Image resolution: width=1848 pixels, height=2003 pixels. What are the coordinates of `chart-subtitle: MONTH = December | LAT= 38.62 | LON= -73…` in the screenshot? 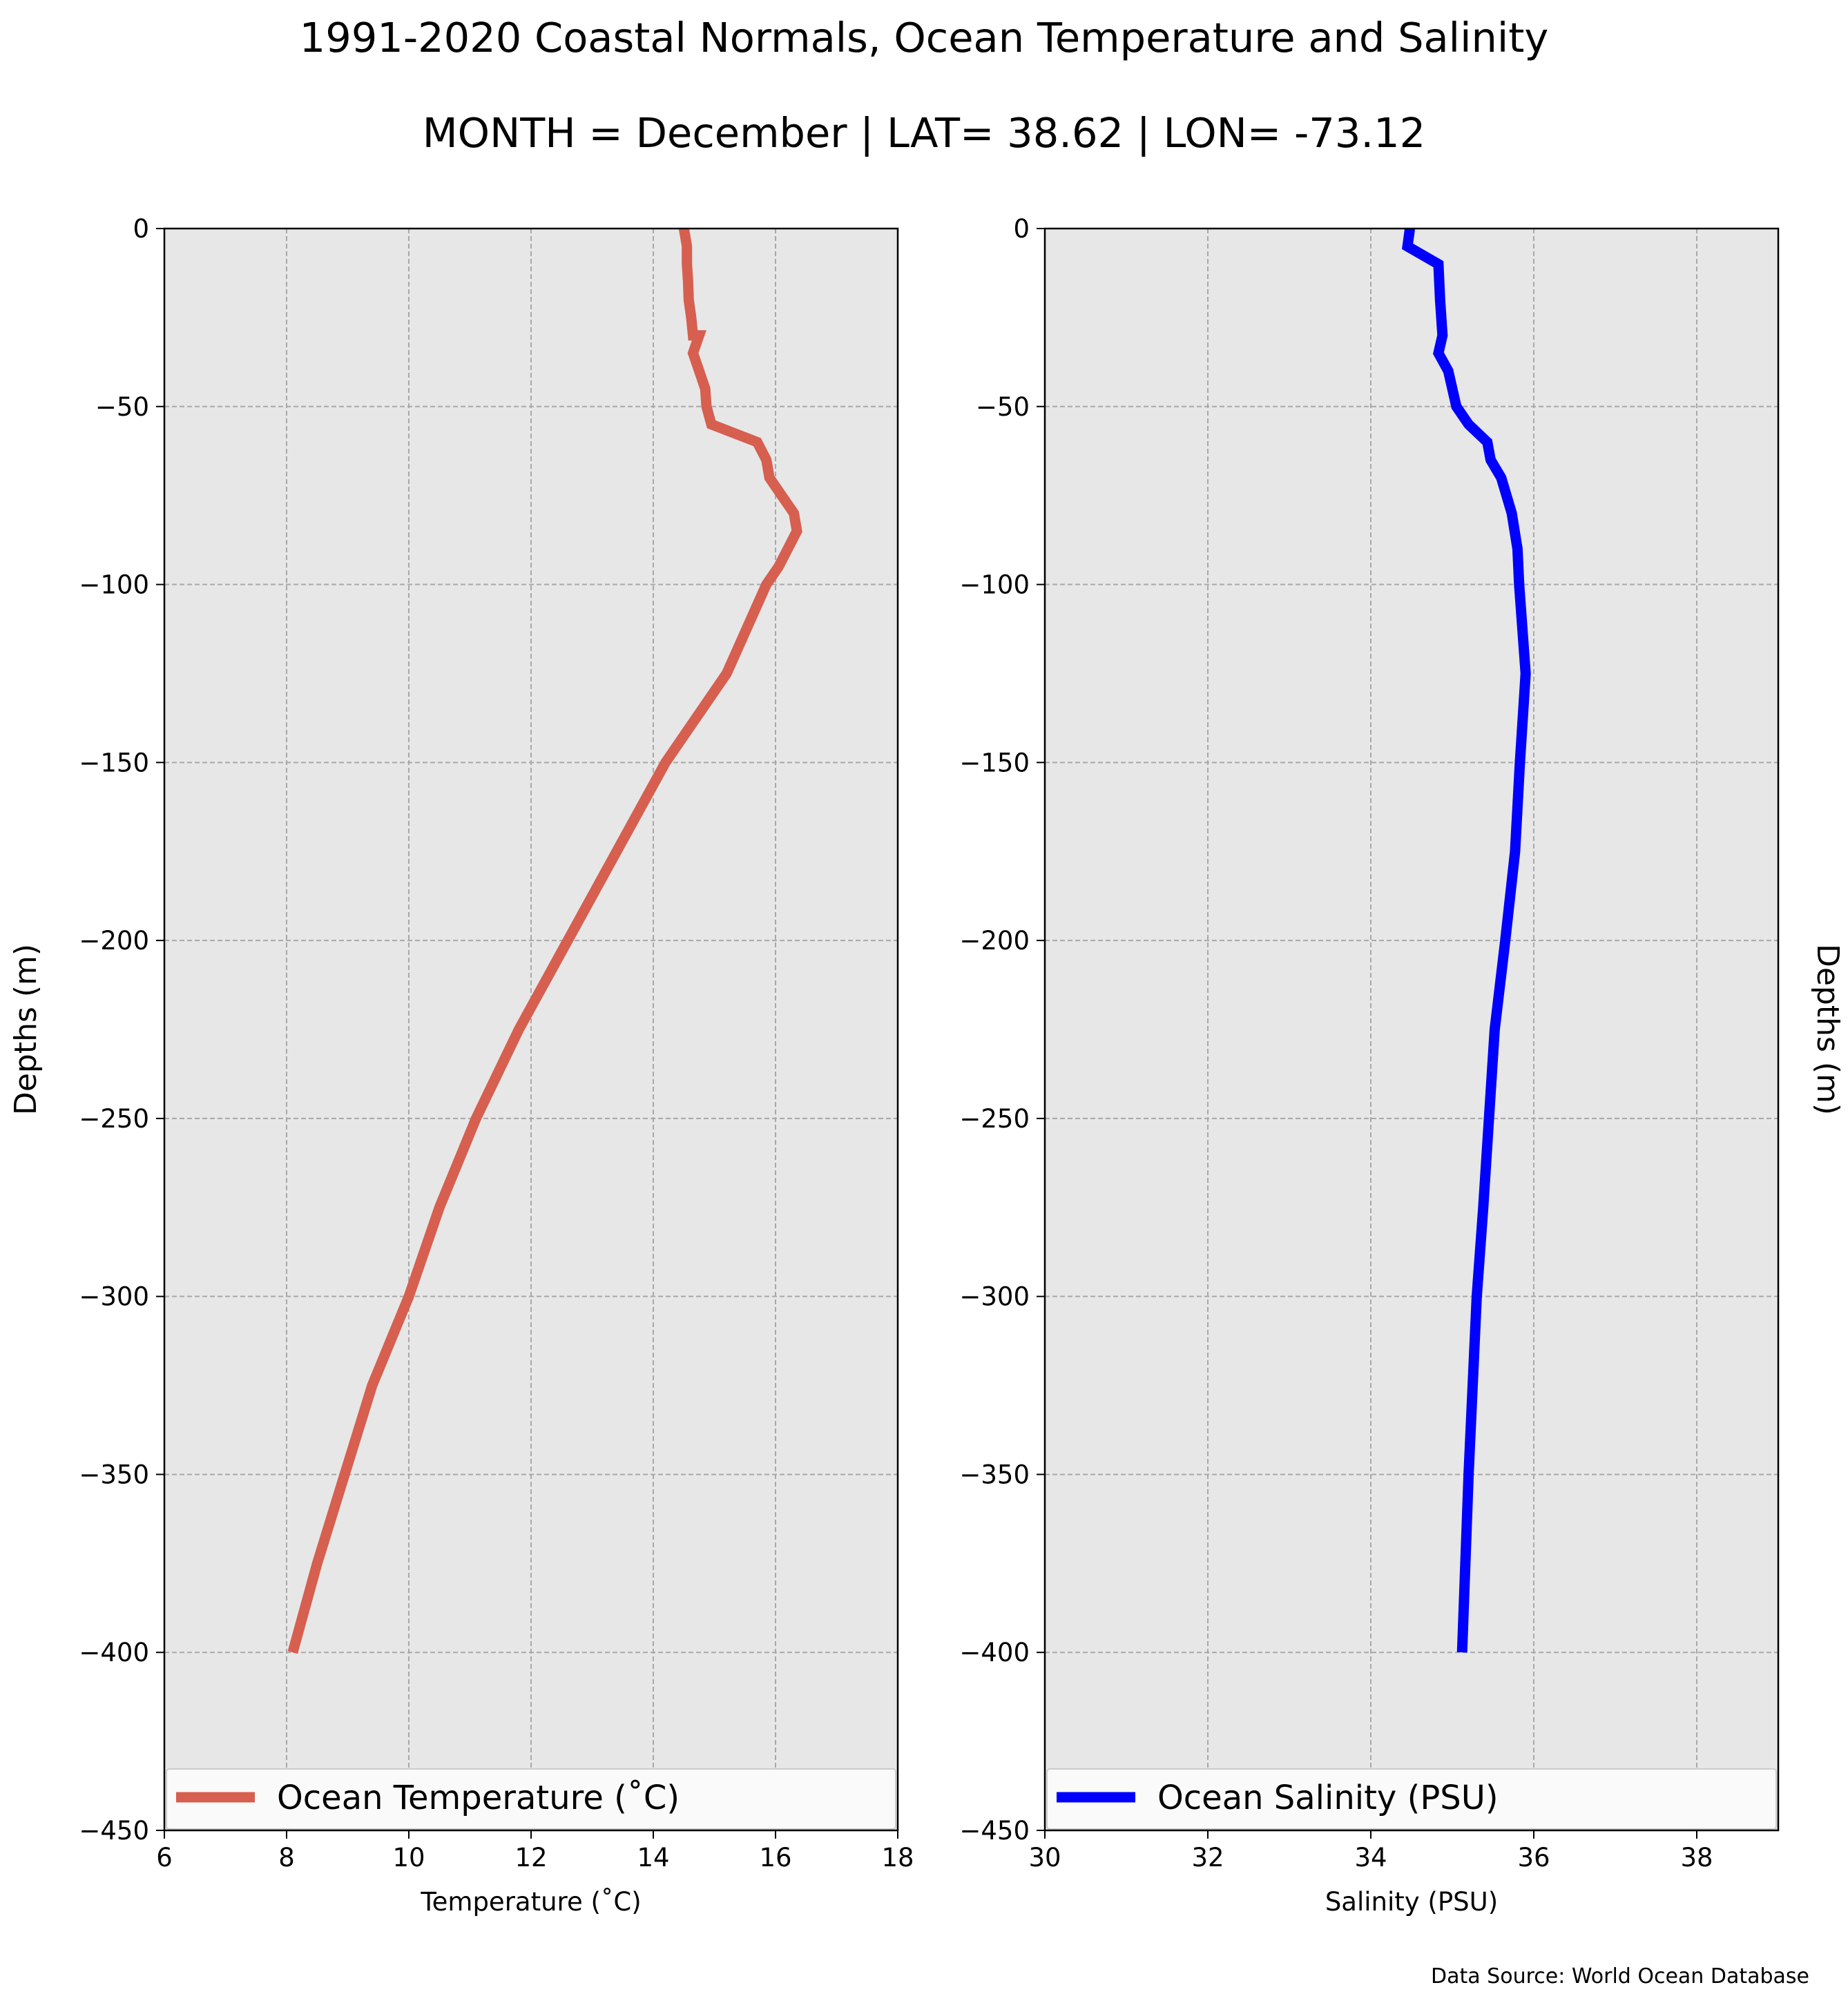 It's located at (924, 133).